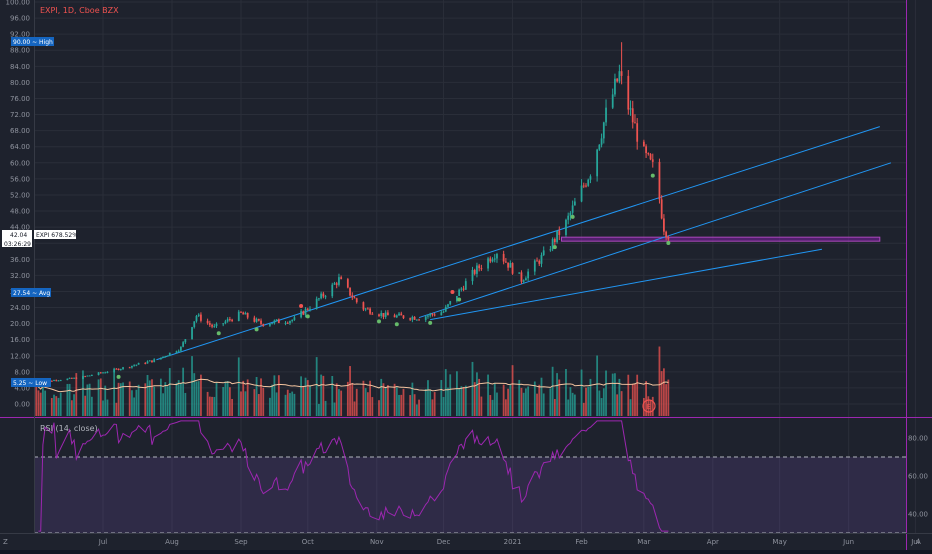 The height and width of the screenshot is (554, 932). Describe the element at coordinates (57, 235) in the screenshot. I see `svg-text: EXPI 678.52%` at that location.